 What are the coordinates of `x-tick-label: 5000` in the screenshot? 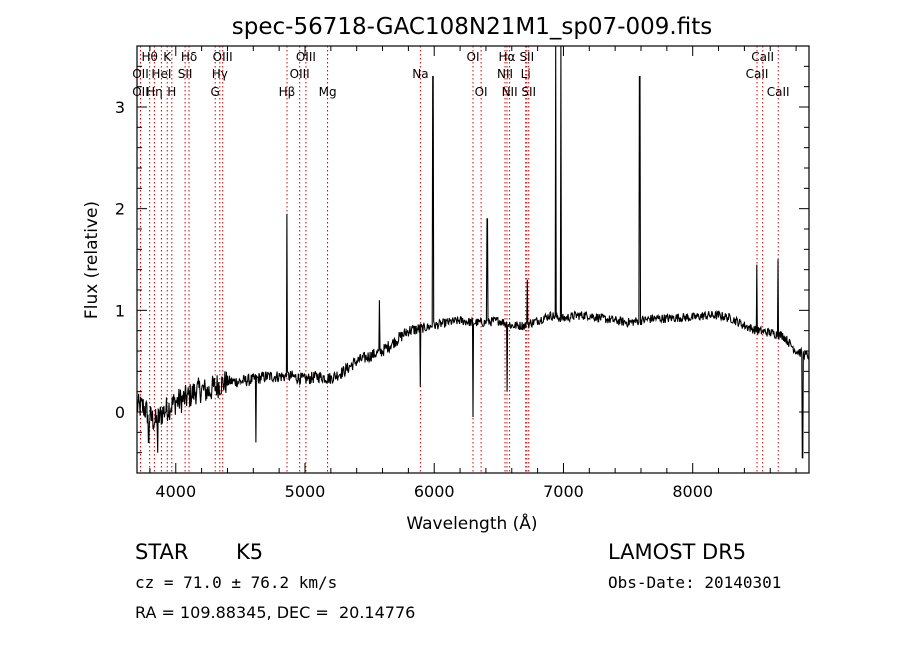 It's located at (305, 491).